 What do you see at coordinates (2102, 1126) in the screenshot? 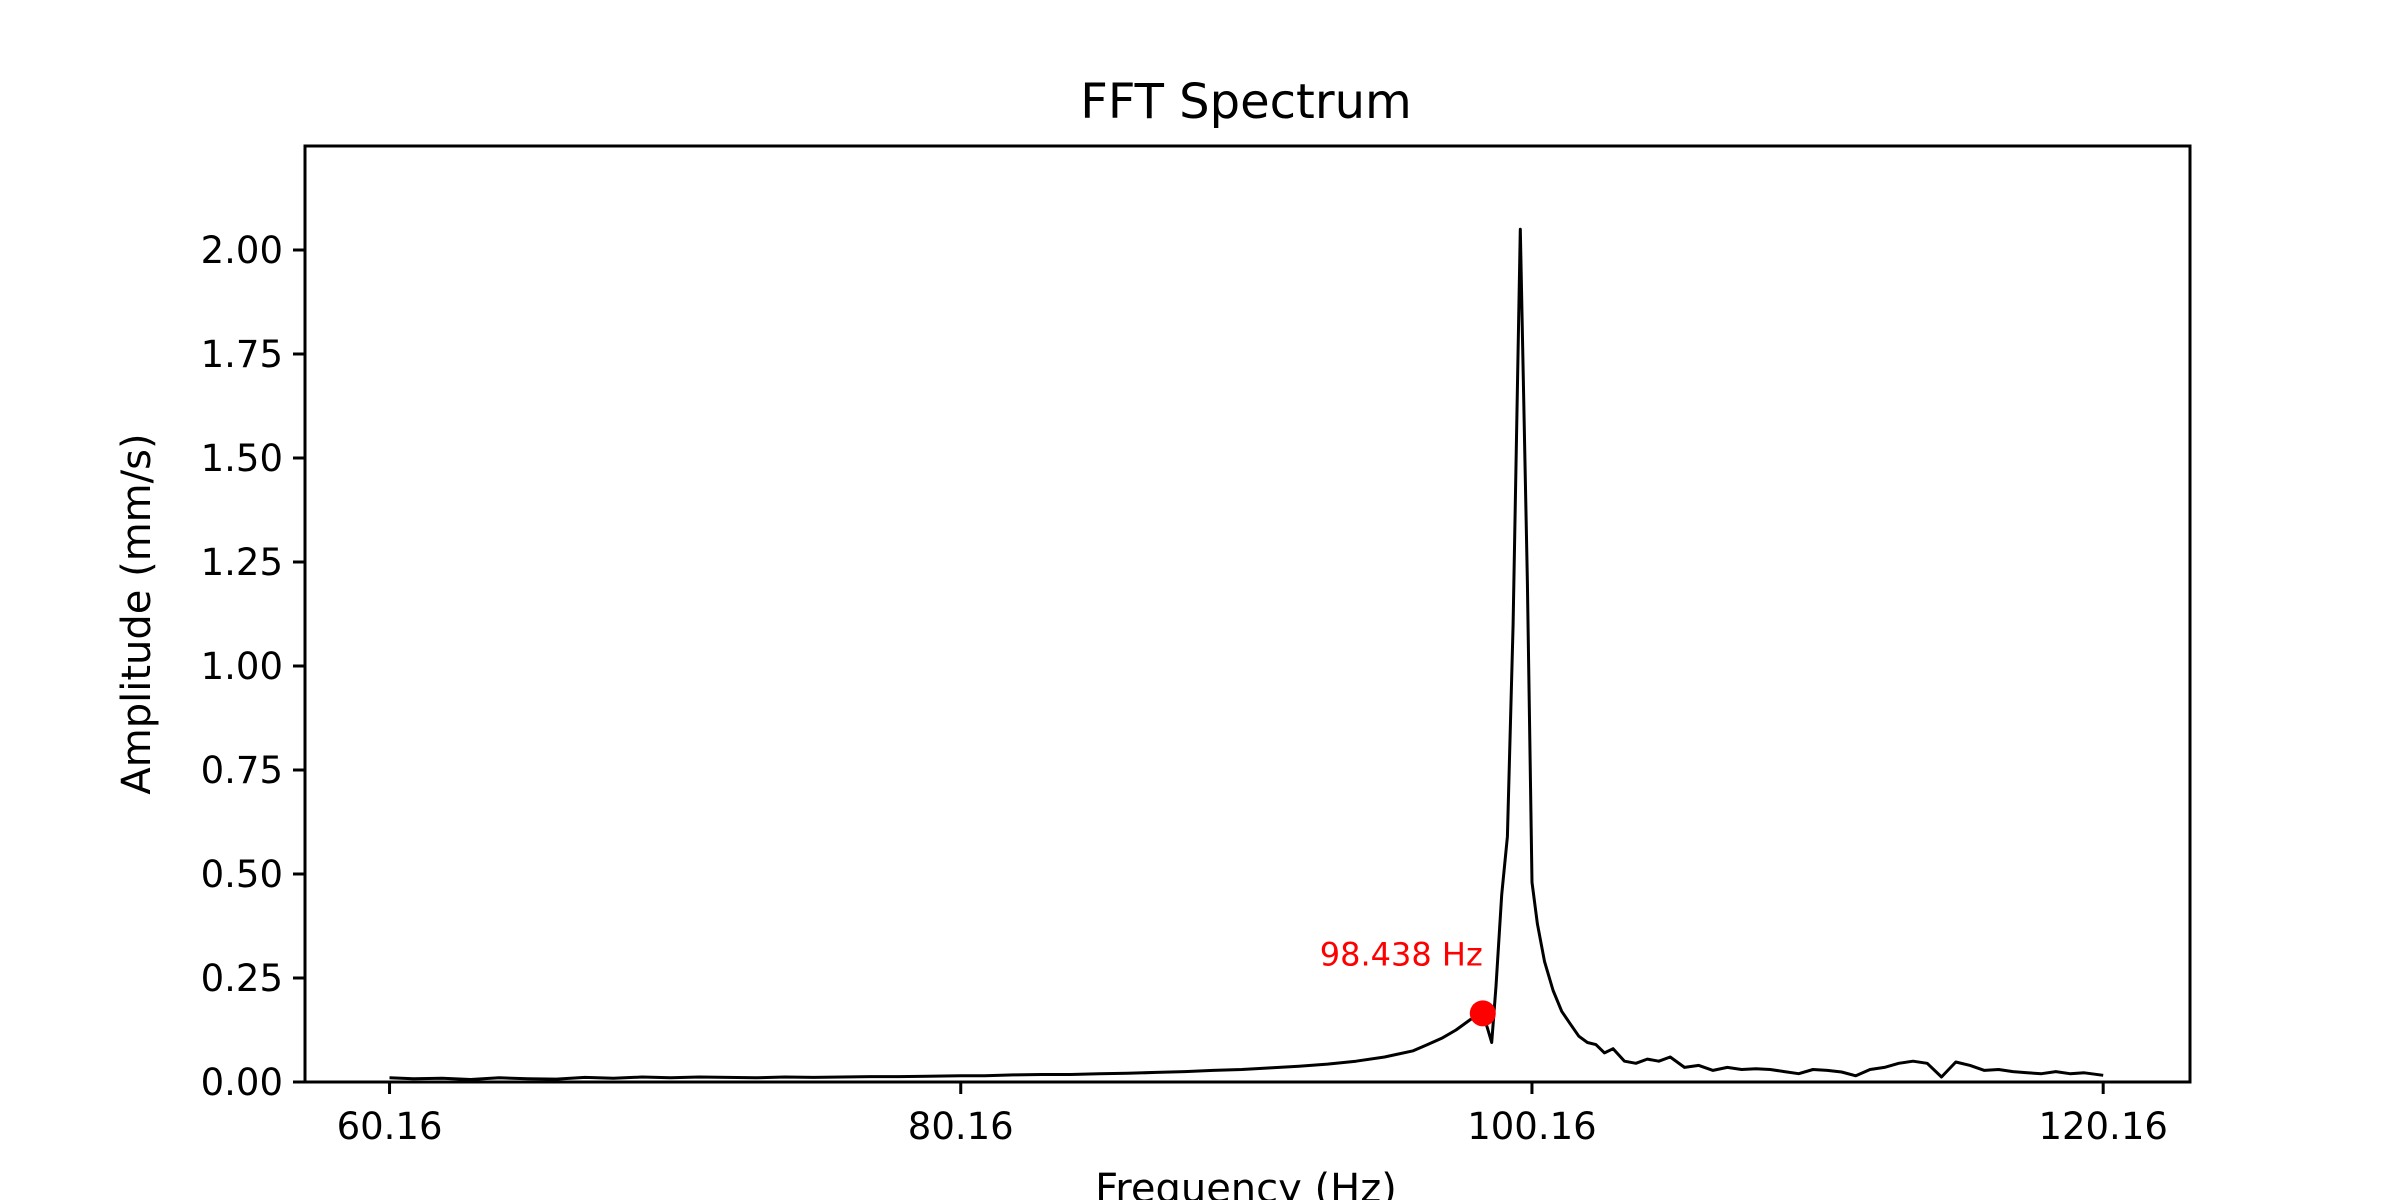
I see `x-tick-label: 120.16` at bounding box center [2102, 1126].